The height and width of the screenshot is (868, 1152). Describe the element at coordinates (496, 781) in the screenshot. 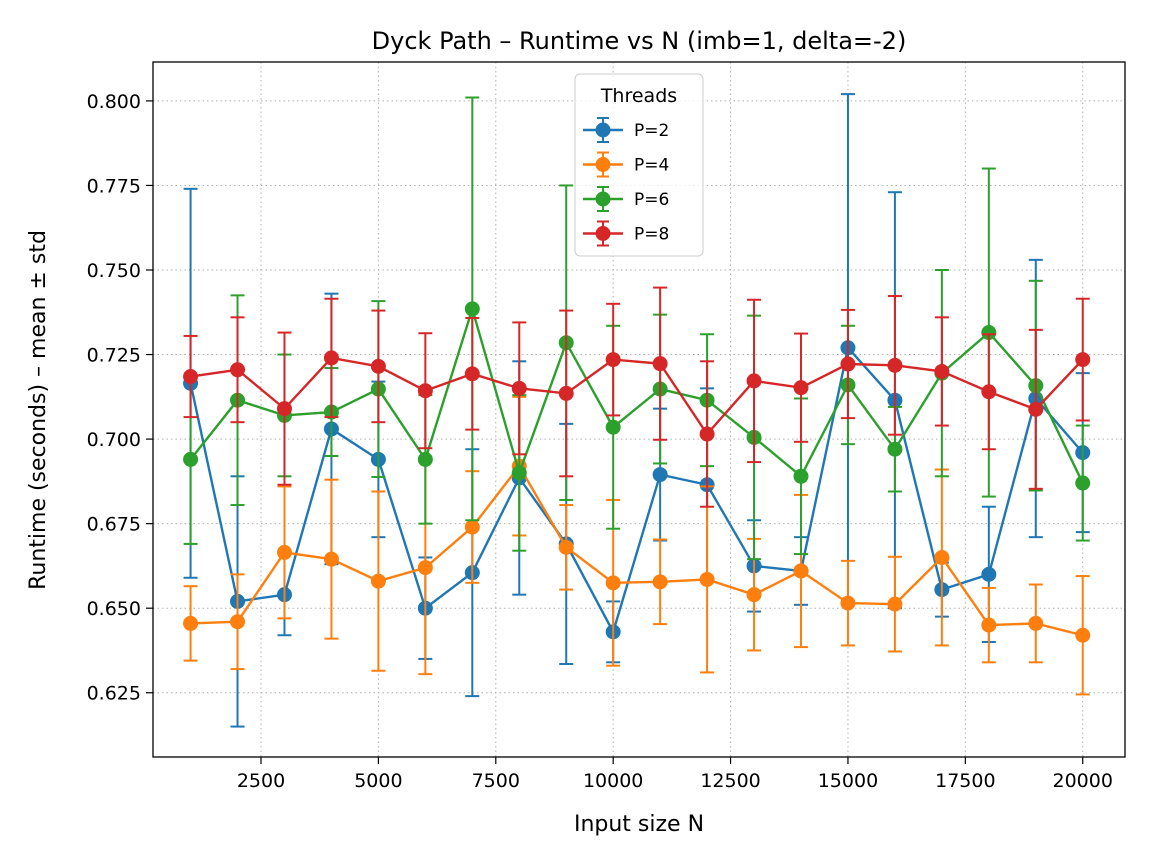

I see `x-tick-label: 7500` at that location.